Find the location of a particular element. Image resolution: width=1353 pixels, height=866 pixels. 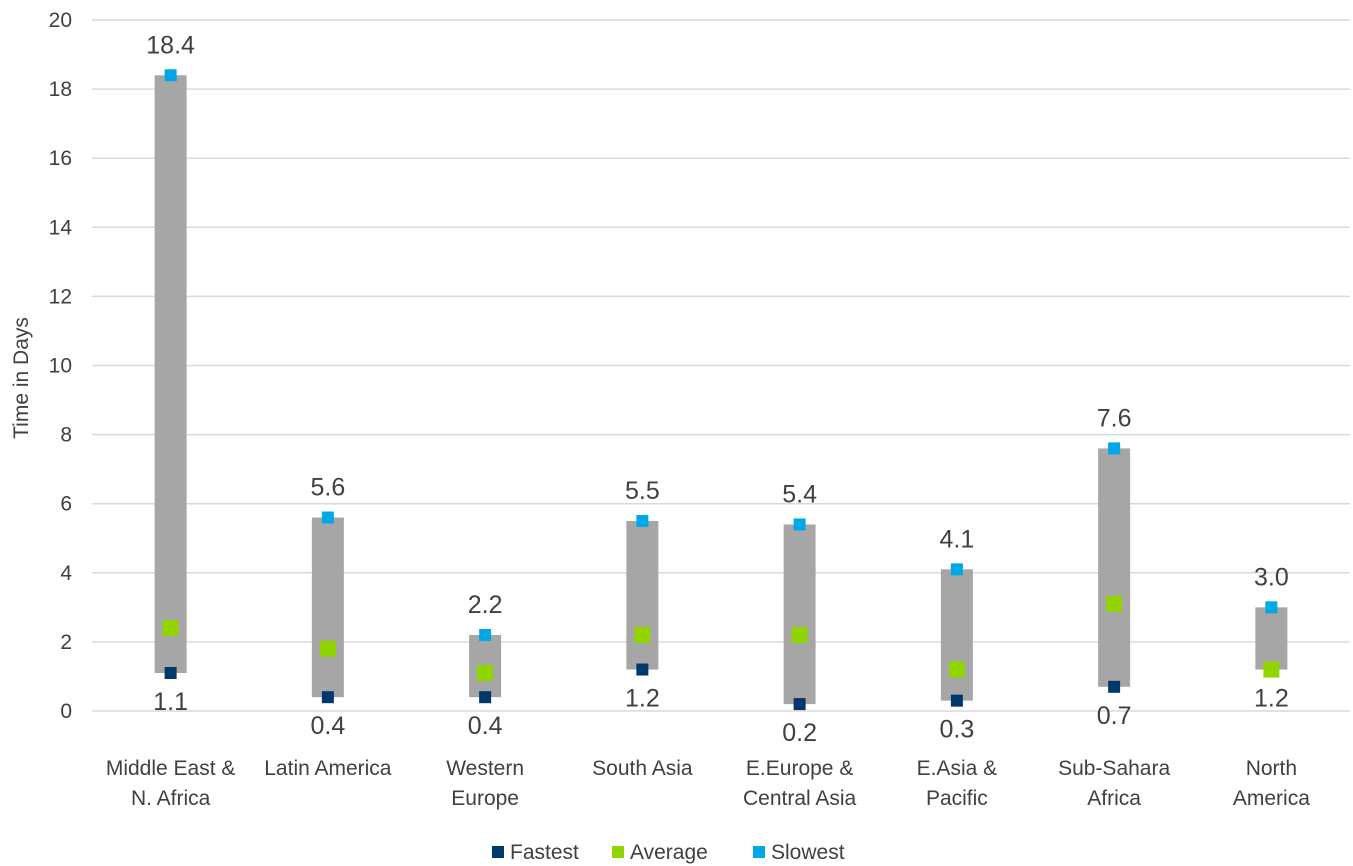

category-label-line: America is located at coordinates (1271, 798).